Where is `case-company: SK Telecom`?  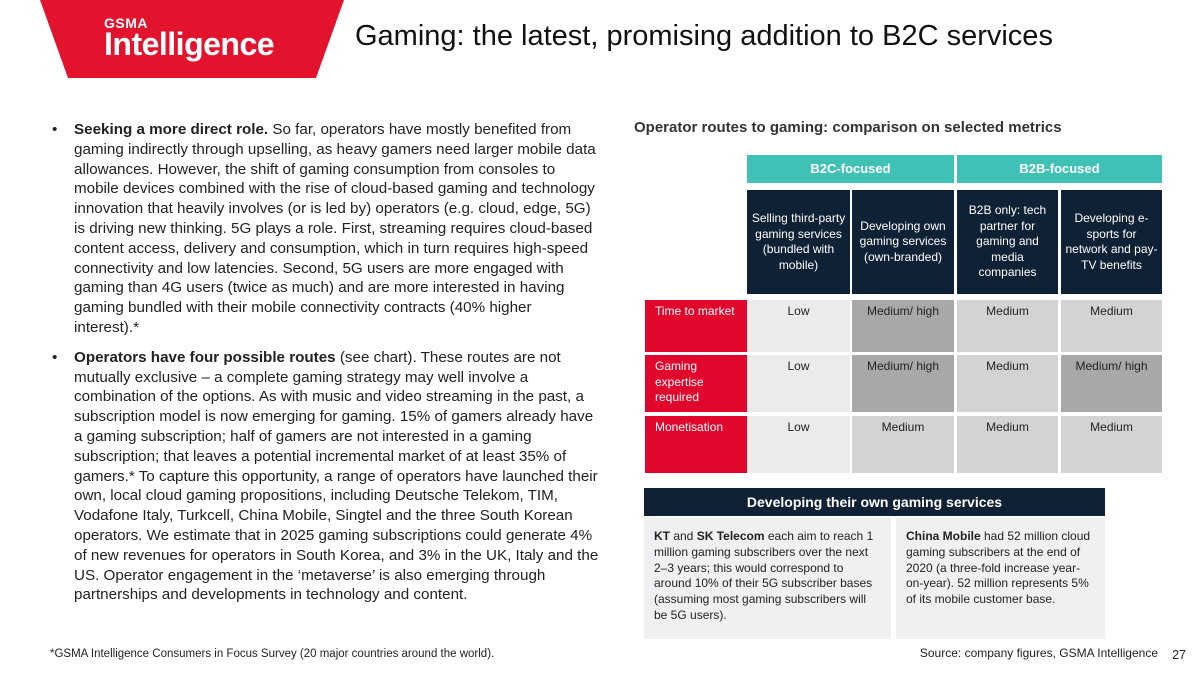 case-company: SK Telecom is located at coordinates (730, 536).